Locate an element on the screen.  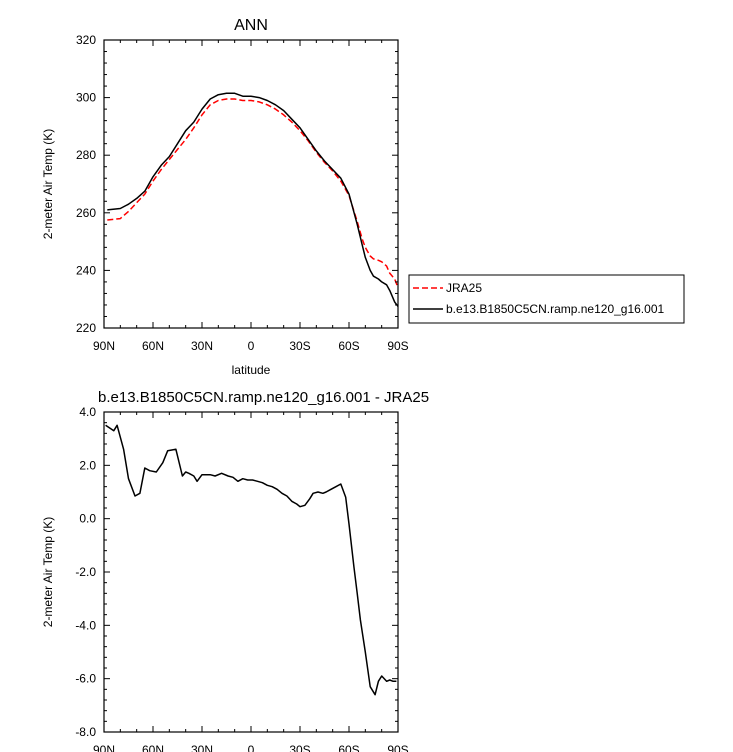
y-tick-label: -2.0 is located at coordinates (85, 572).